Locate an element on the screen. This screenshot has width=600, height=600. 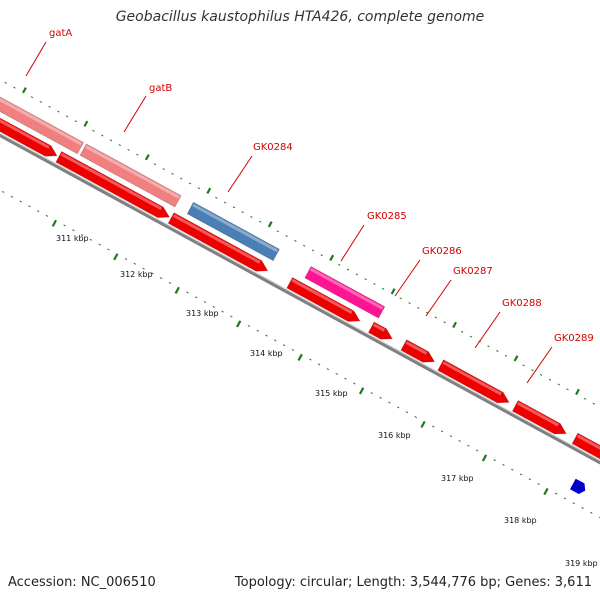
gene-label-gk0288: GK0288 is located at coordinates (522, 303).